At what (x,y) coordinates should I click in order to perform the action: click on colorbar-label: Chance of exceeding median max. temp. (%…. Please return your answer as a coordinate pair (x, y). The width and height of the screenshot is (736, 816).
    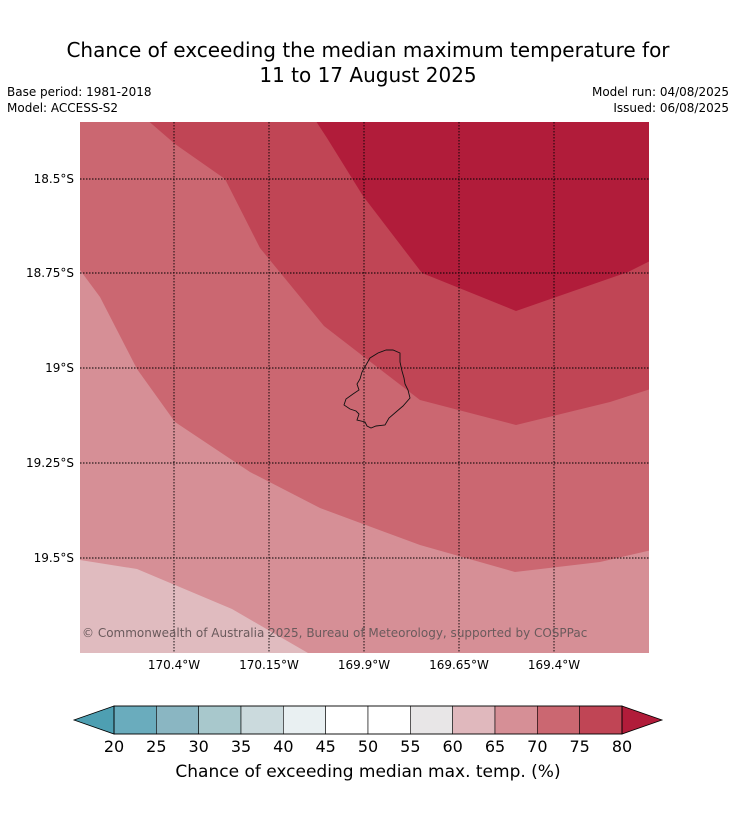
    Looking at the image, I should click on (368, 772).